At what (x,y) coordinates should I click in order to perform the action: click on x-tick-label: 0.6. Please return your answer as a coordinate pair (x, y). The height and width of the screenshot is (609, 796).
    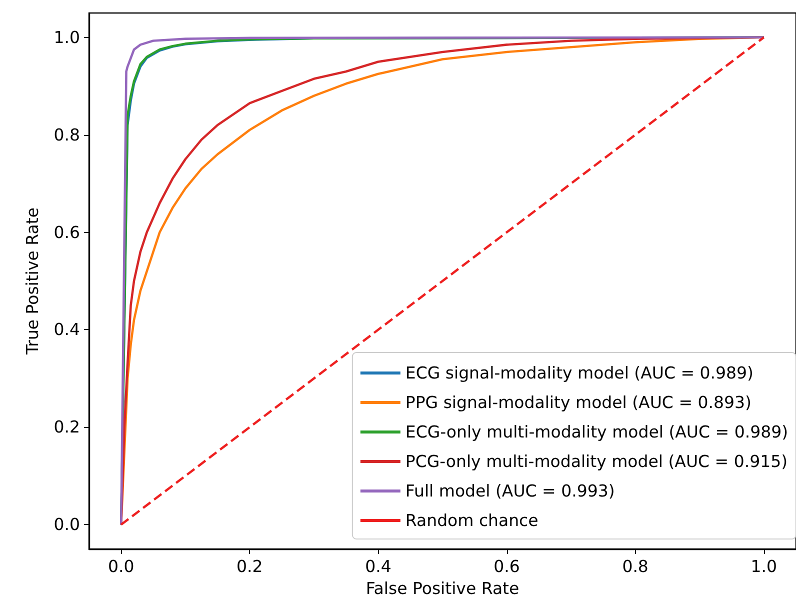
    Looking at the image, I should click on (507, 566).